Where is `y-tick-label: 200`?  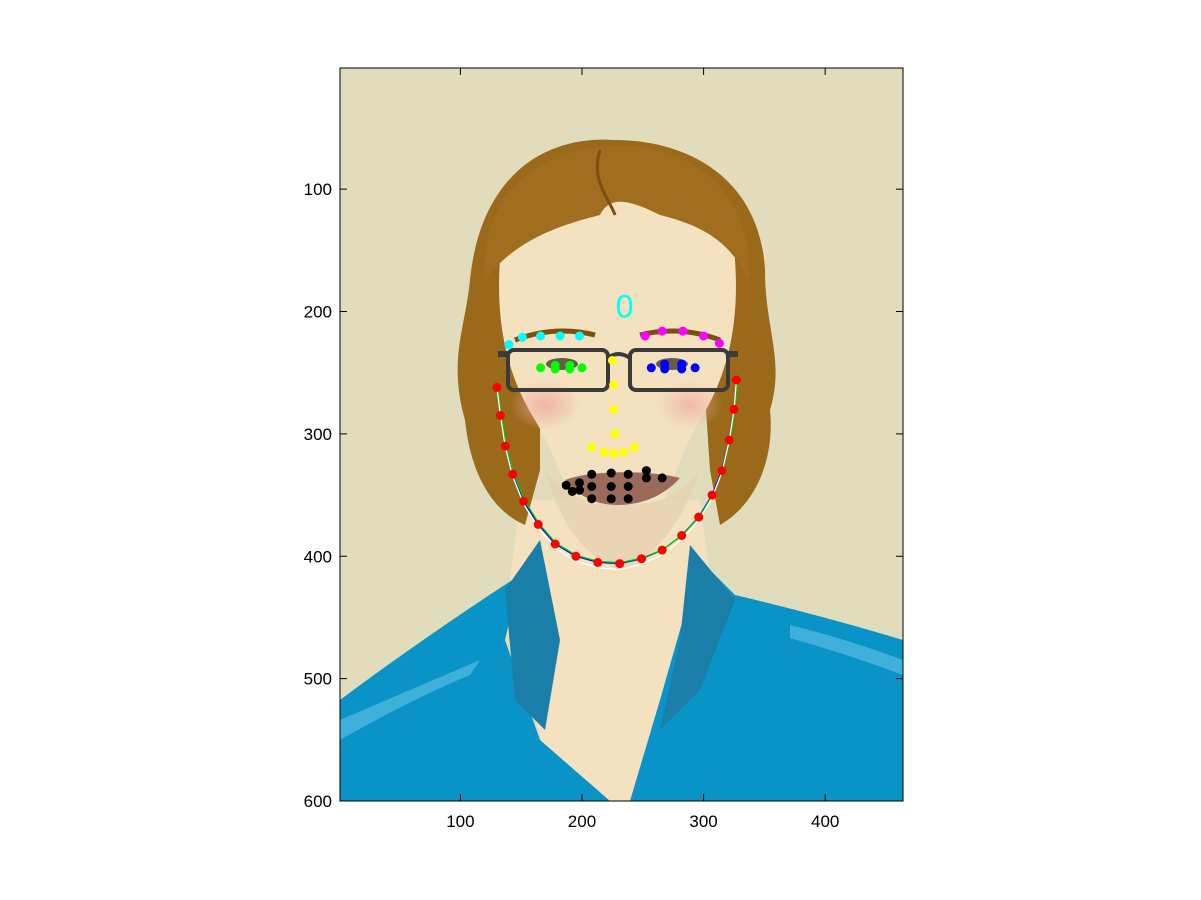
y-tick-label: 200 is located at coordinates (318, 312).